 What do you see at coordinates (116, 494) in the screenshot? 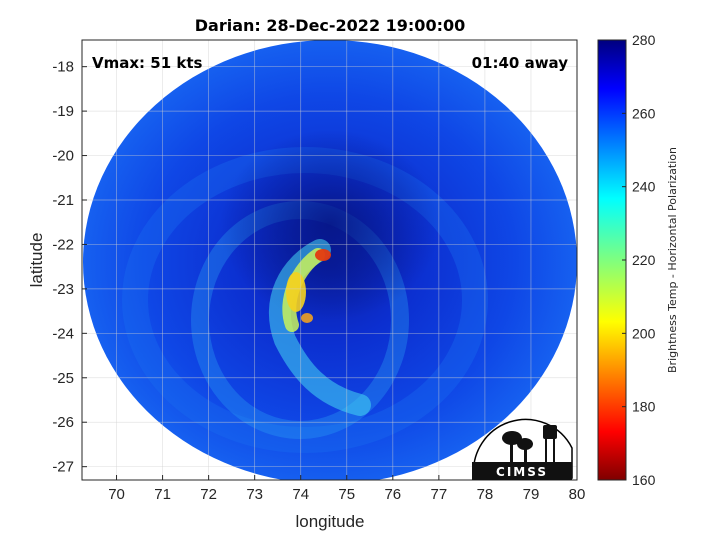
I see `x-tick-label: 70` at bounding box center [116, 494].